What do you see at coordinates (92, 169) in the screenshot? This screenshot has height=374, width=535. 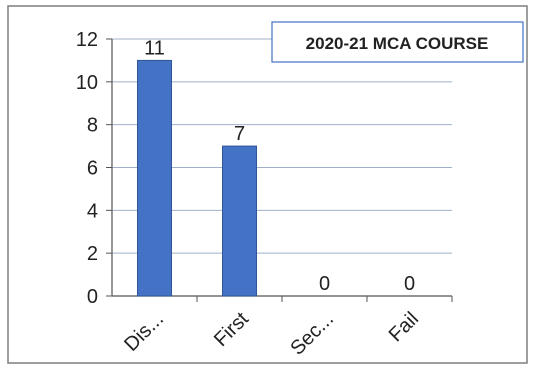 I see `y-tick-label: 6` at bounding box center [92, 169].